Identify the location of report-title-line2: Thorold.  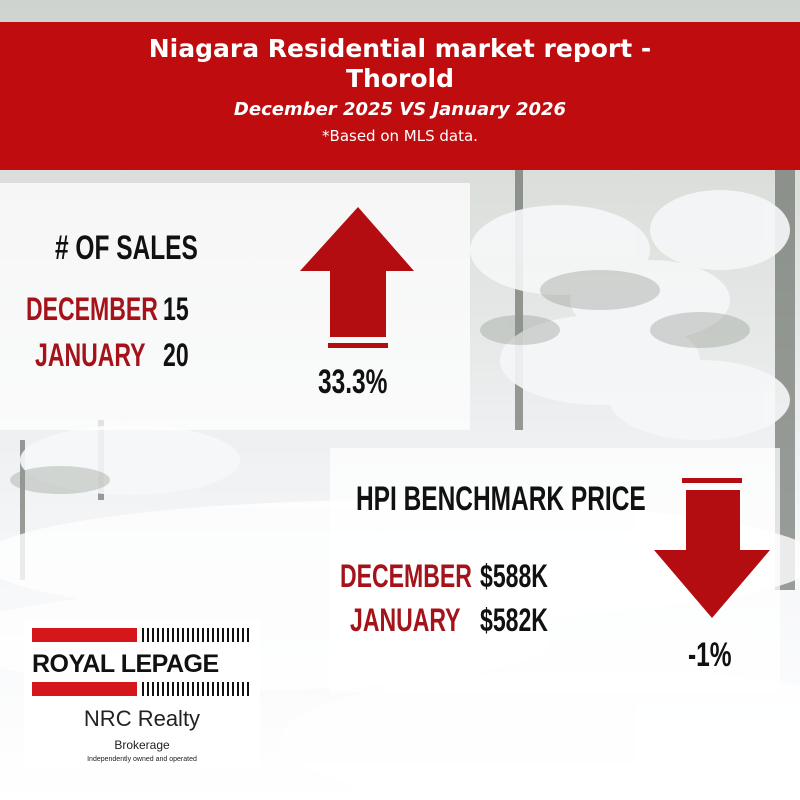
(400, 78).